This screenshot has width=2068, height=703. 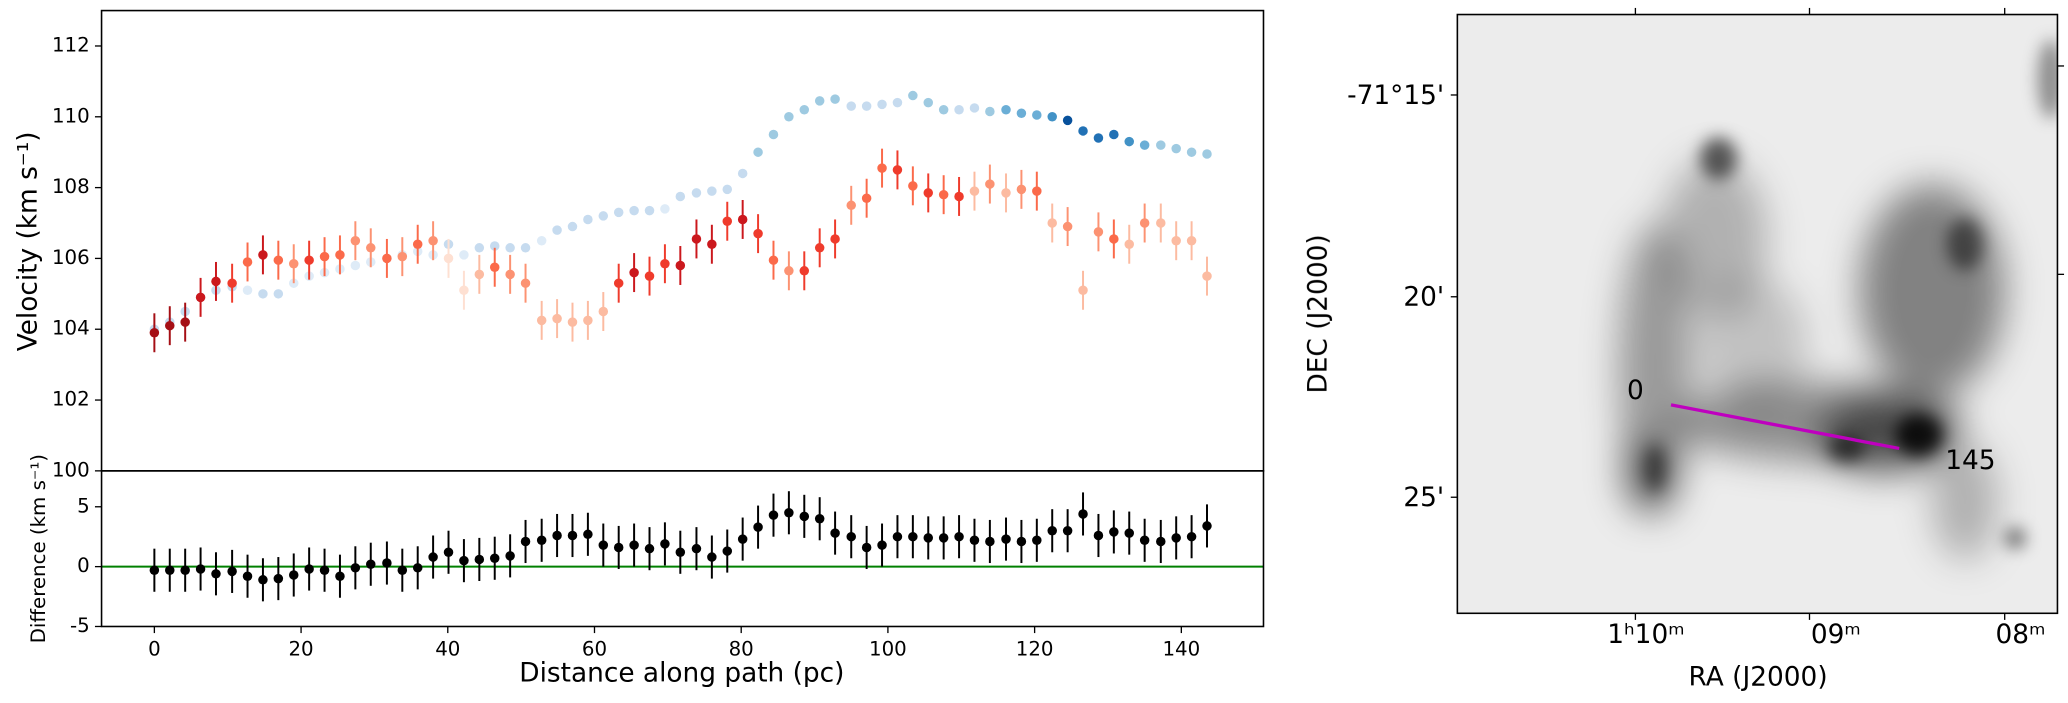 I want to click on y-tick-label: 102, so click(x=71, y=399).